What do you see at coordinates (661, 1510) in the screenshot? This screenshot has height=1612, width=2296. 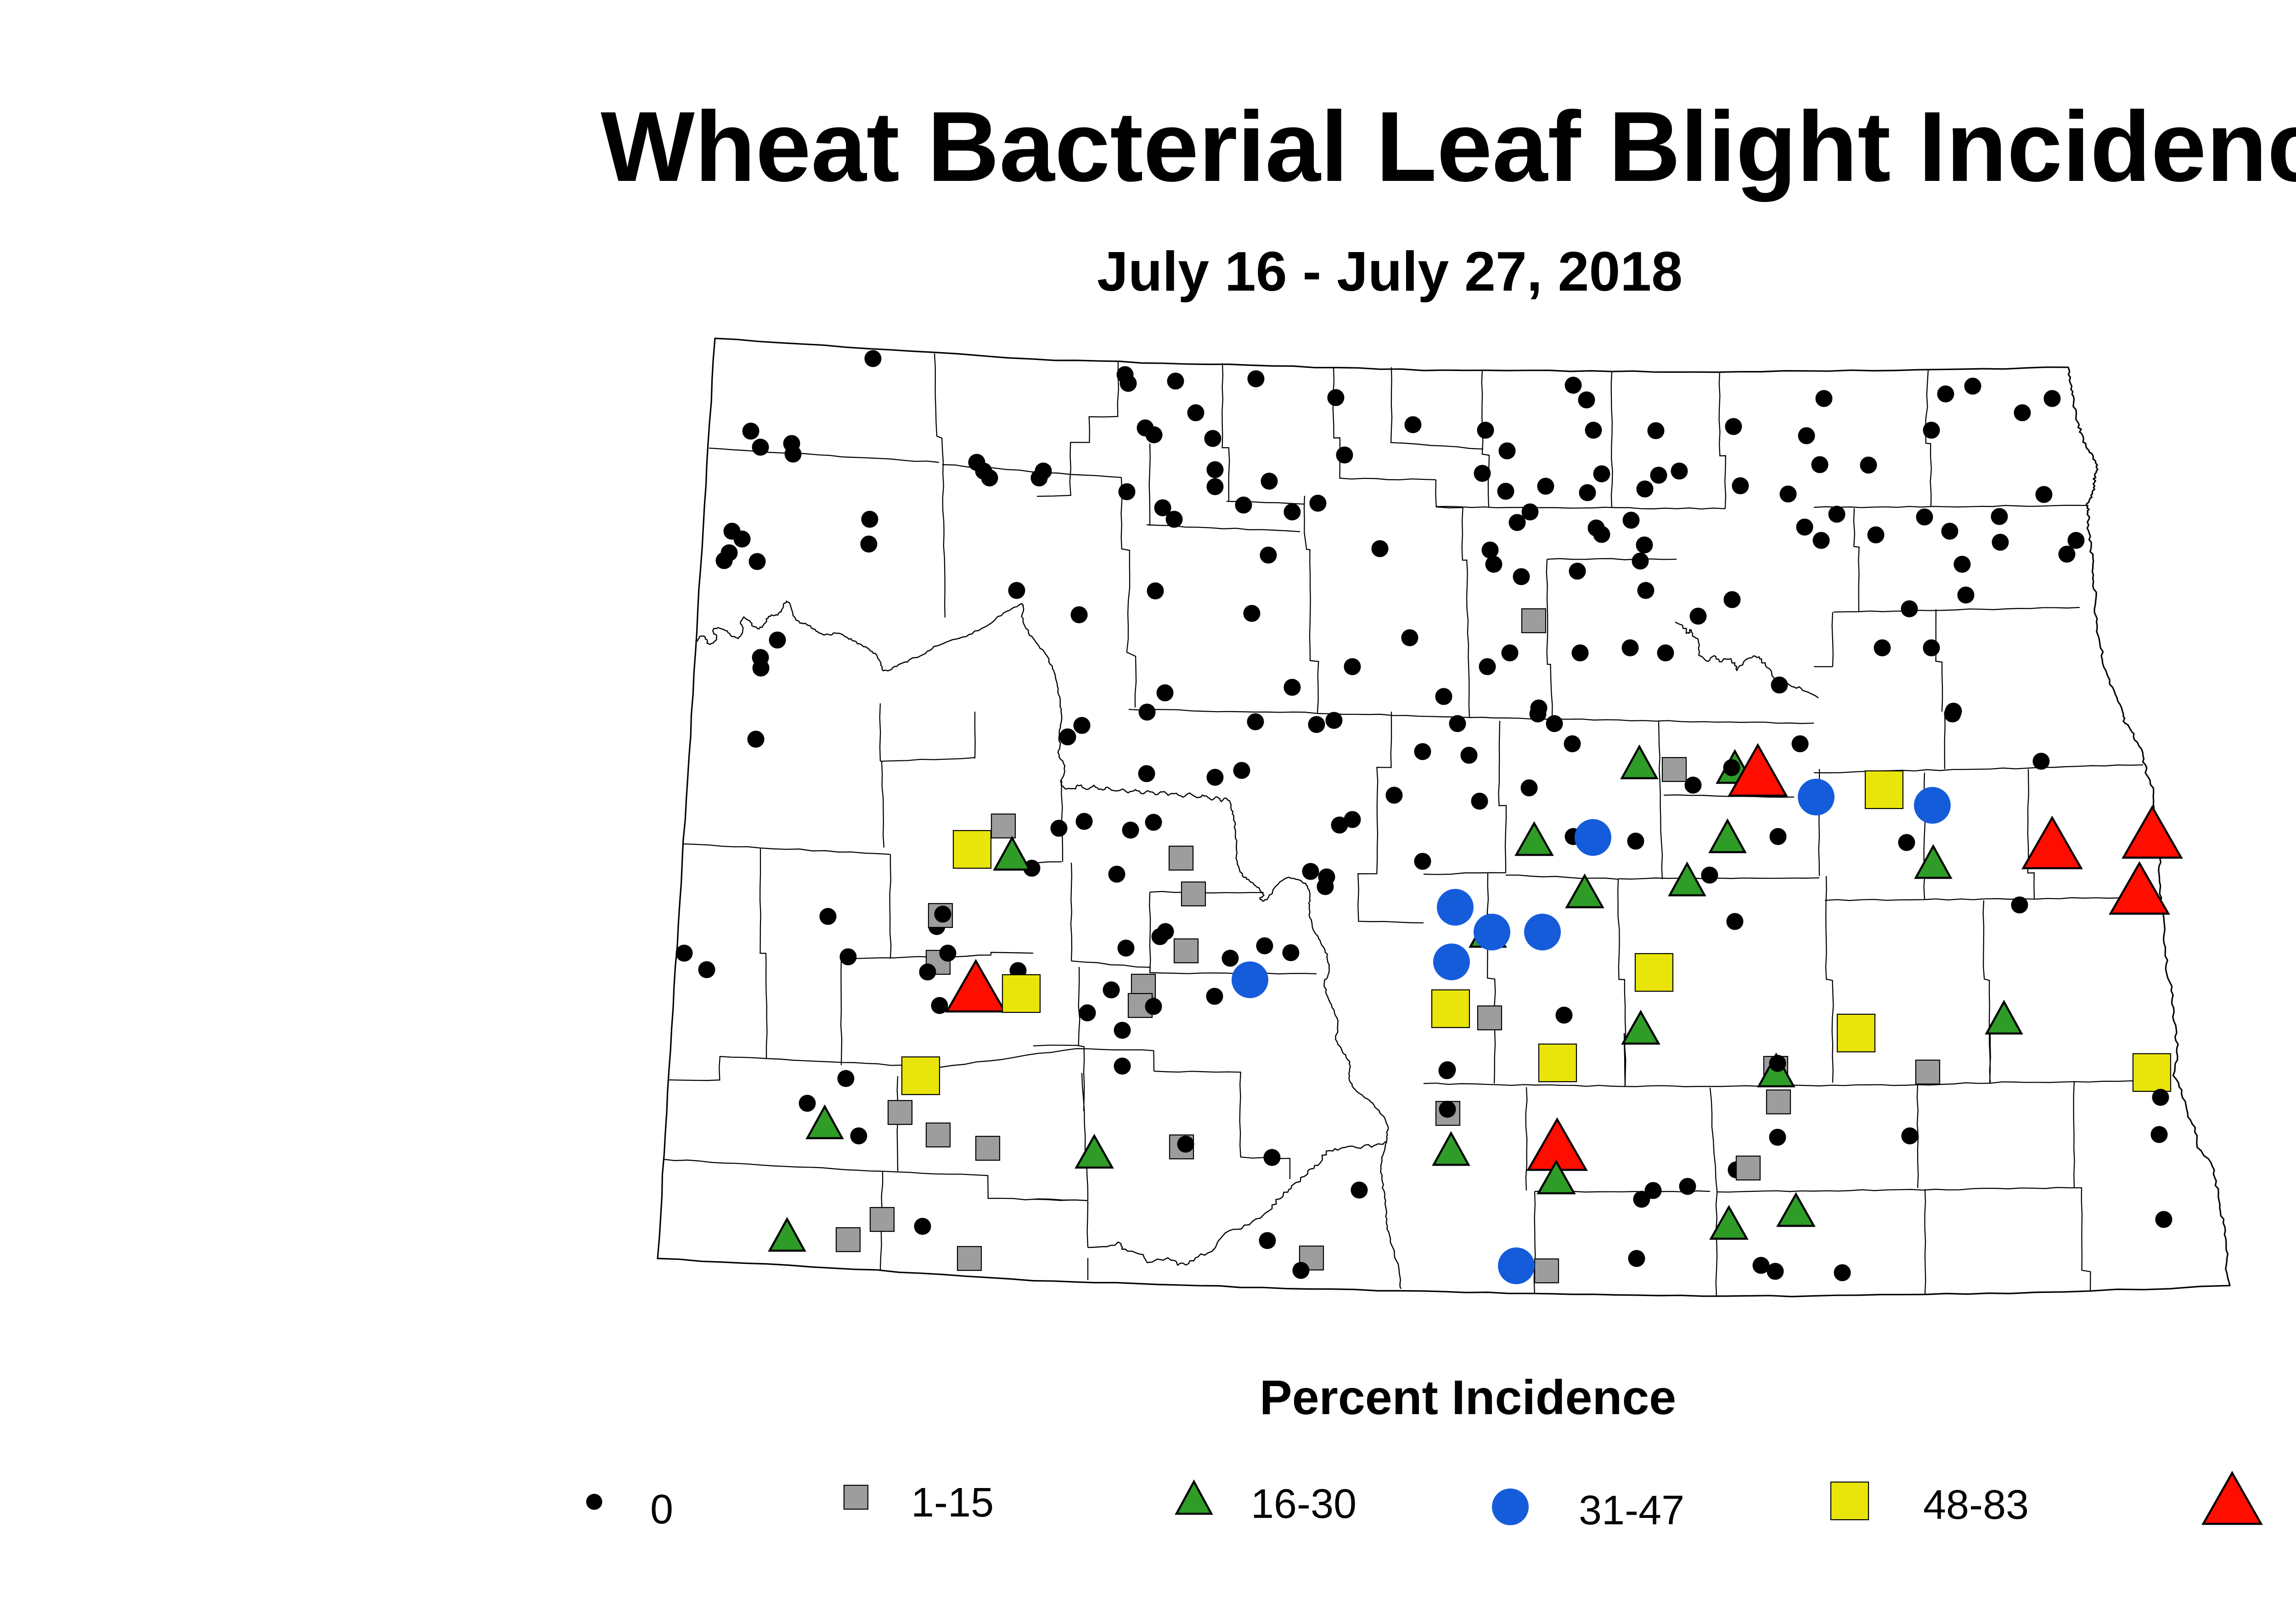 I see `svg-text: 0` at bounding box center [661, 1510].